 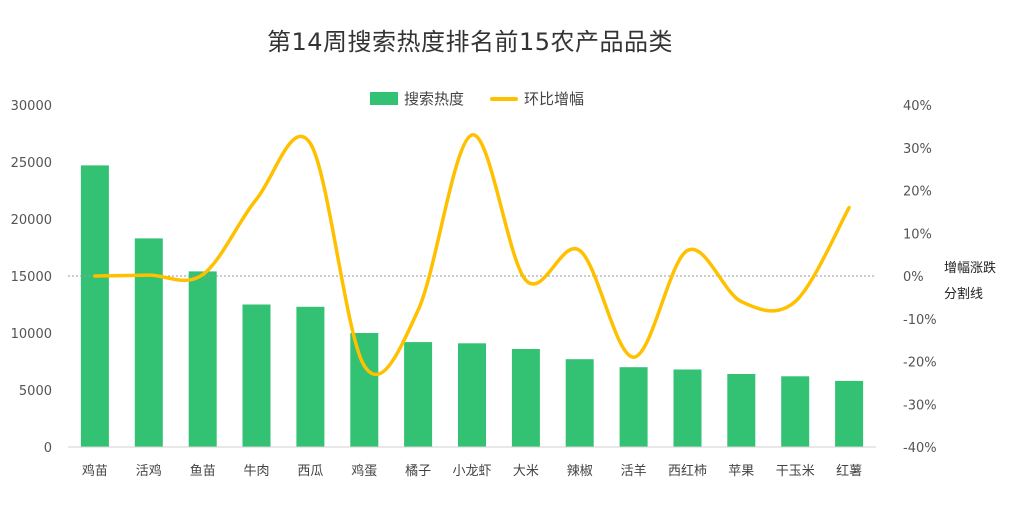 I want to click on bar-干玉米, so click(x=795, y=411).